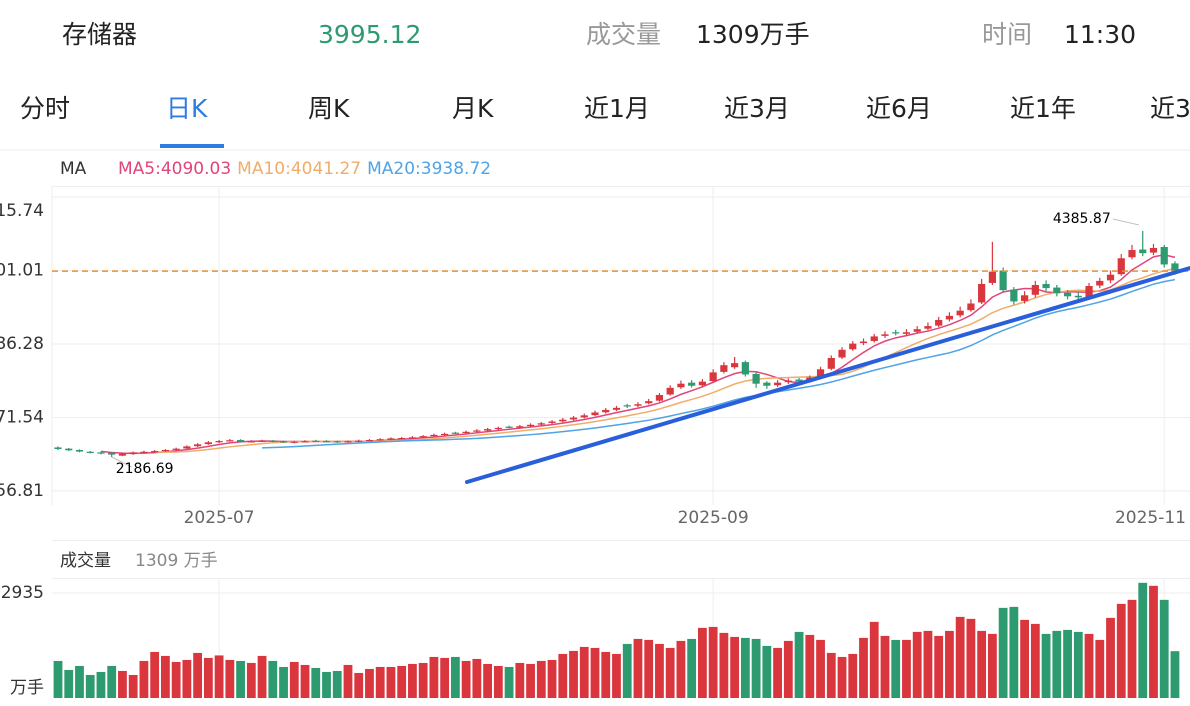 The image size is (1190, 706). I want to click on y-tick-label: 4715.74, so click(22, 211).